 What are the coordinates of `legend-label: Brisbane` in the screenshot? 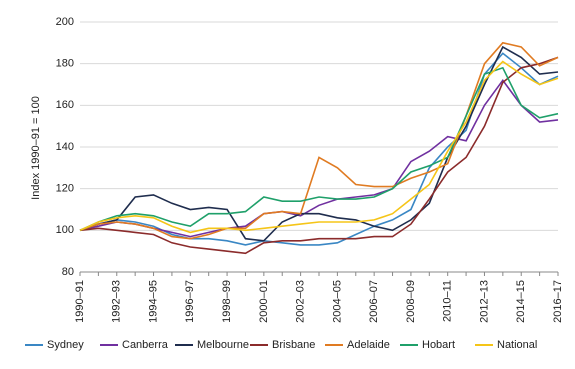 It's located at (293, 345).